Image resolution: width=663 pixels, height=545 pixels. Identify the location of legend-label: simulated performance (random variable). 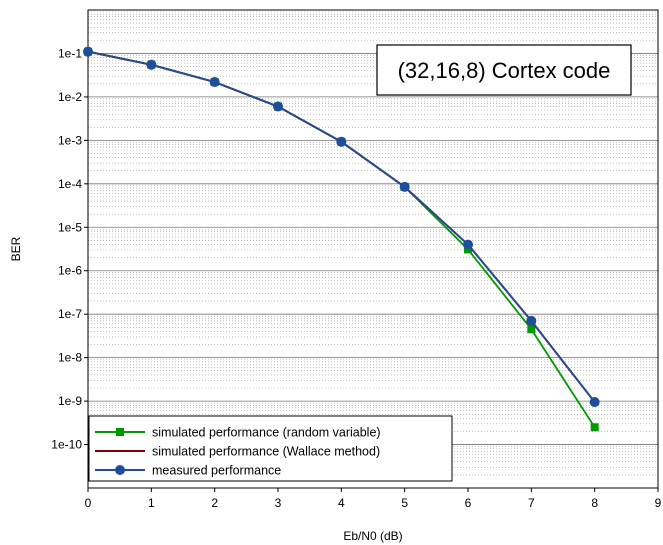
(266, 433).